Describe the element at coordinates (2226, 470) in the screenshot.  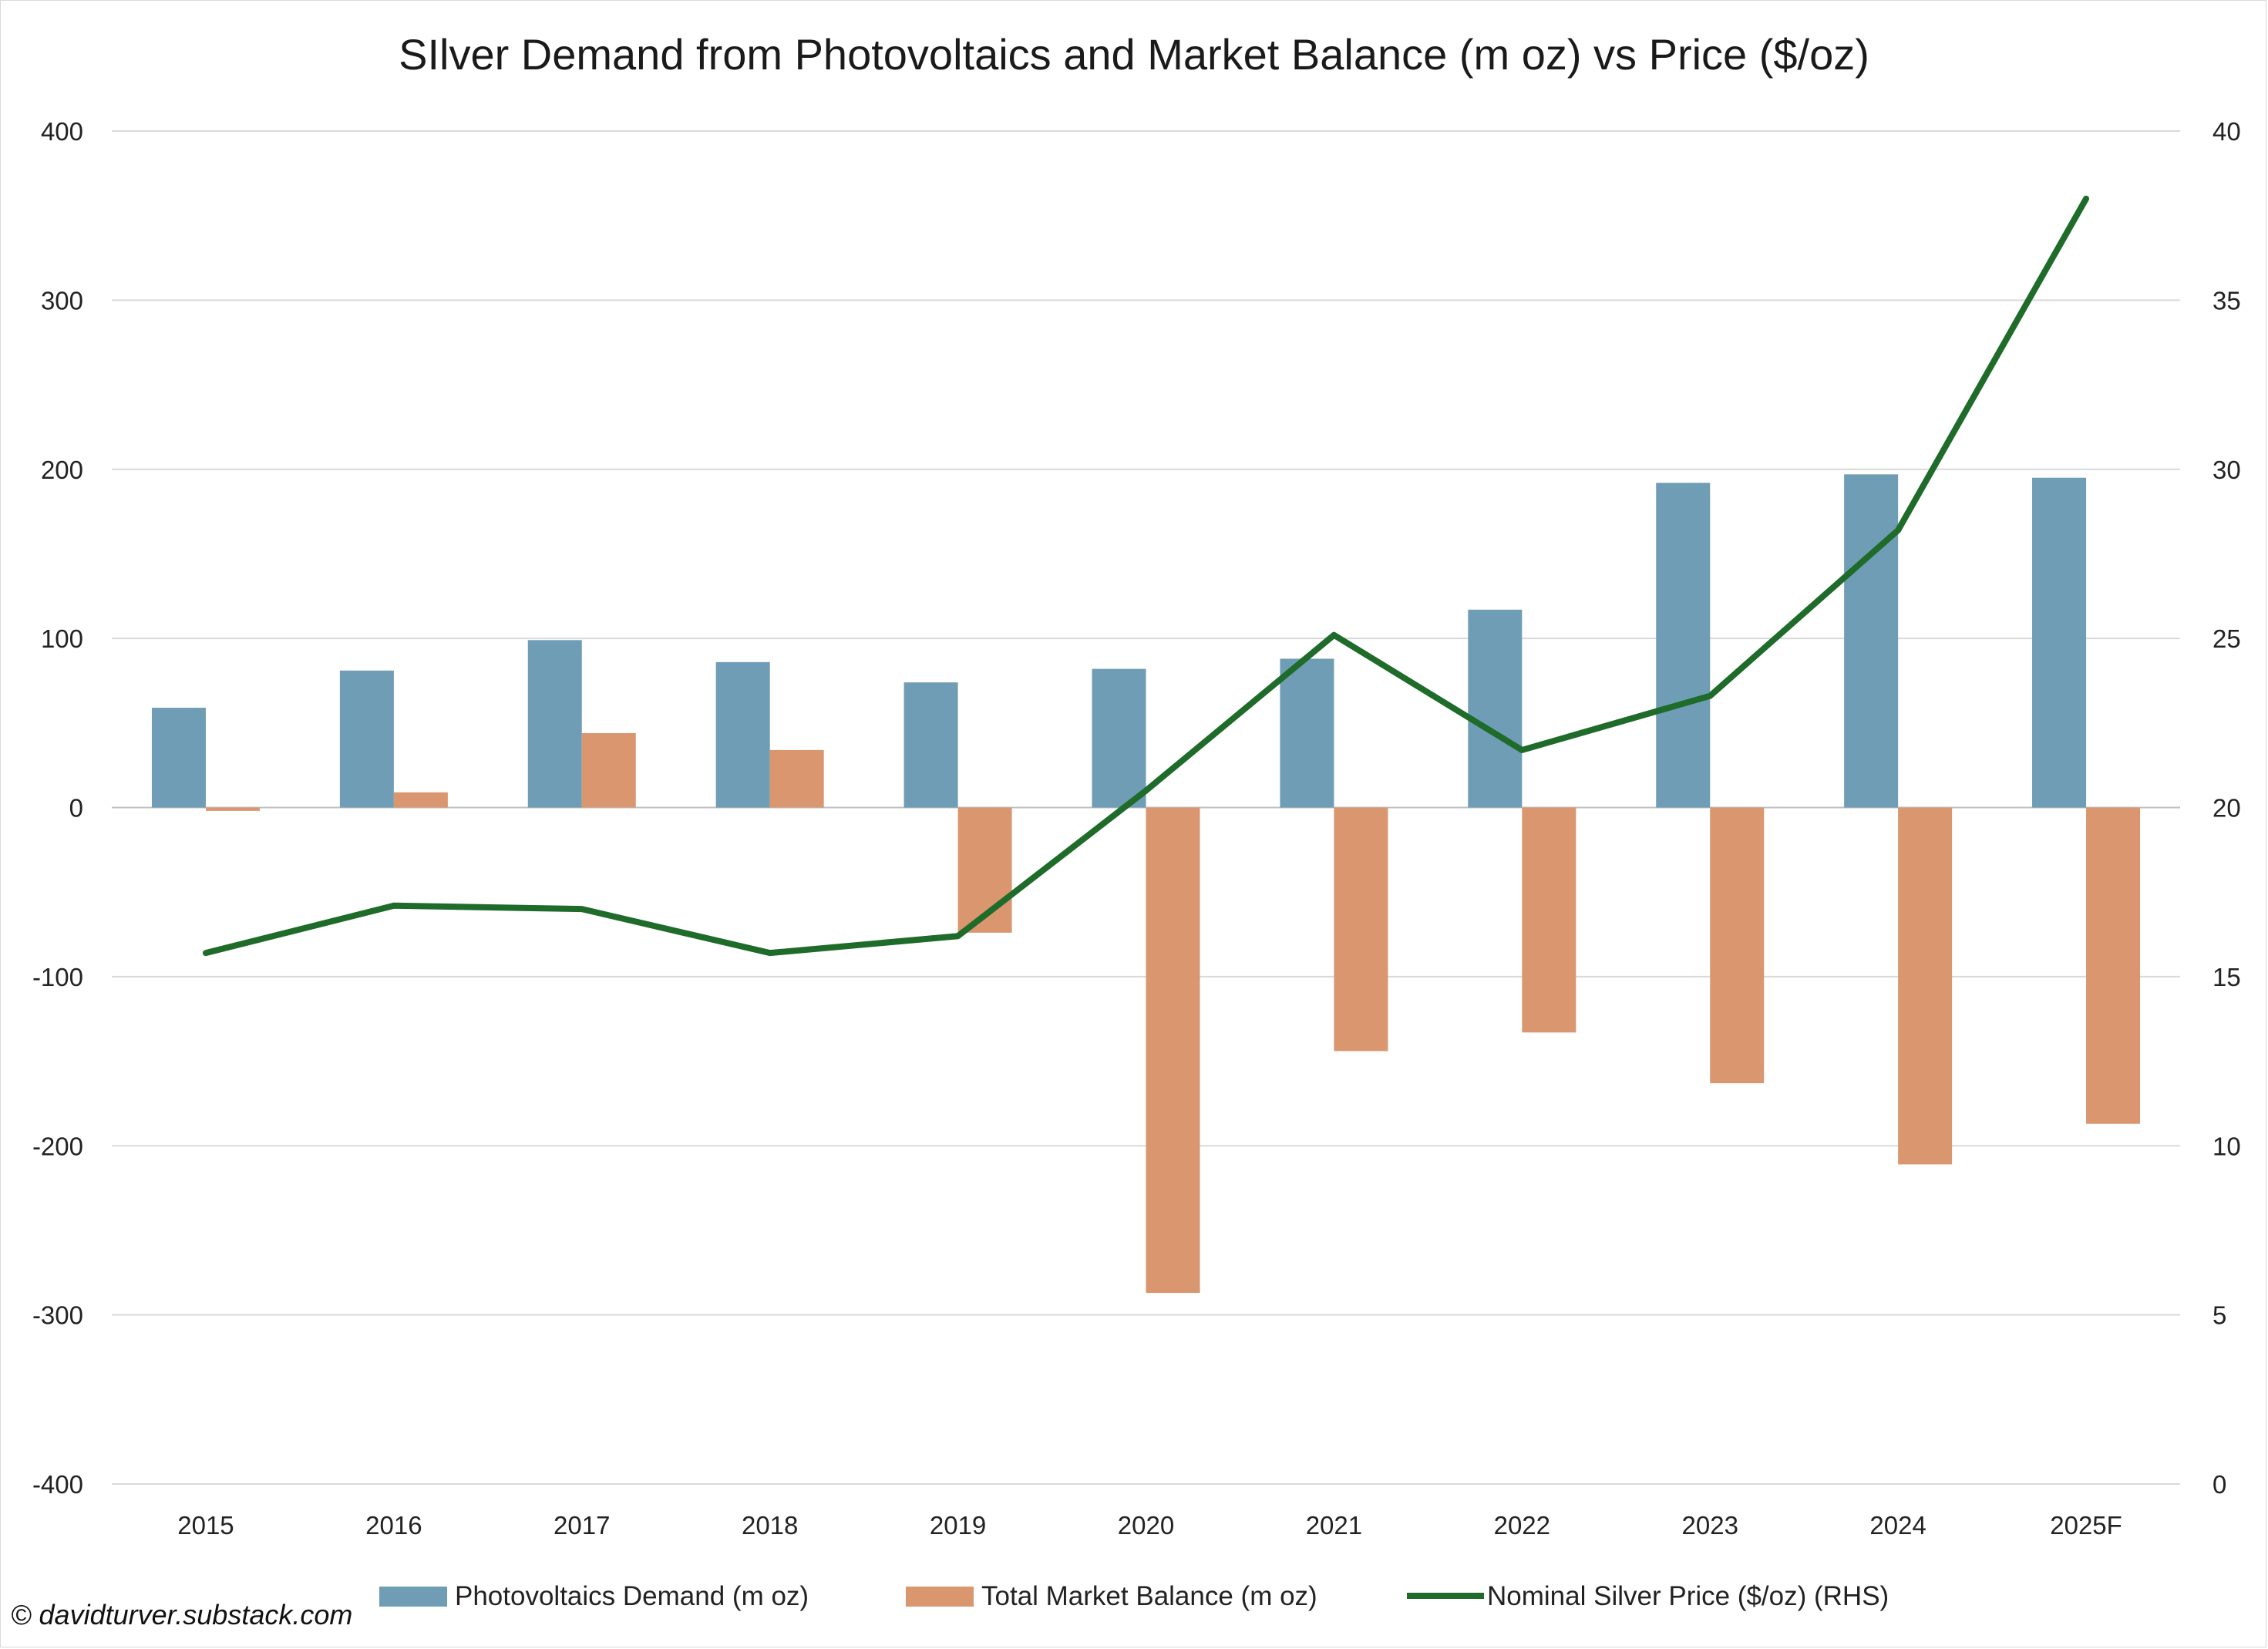
I see `y-right-tick-label: 30` at that location.